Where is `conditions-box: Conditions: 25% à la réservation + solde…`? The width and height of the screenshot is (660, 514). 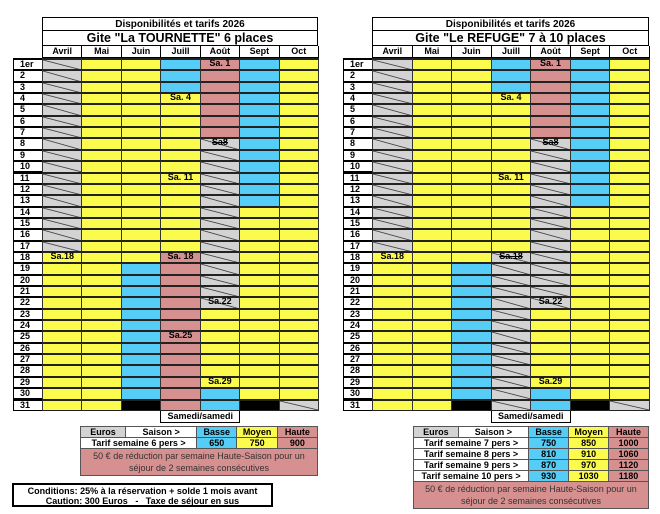
conditions-box: Conditions: 25% à la réservation + solde… is located at coordinates (142, 495).